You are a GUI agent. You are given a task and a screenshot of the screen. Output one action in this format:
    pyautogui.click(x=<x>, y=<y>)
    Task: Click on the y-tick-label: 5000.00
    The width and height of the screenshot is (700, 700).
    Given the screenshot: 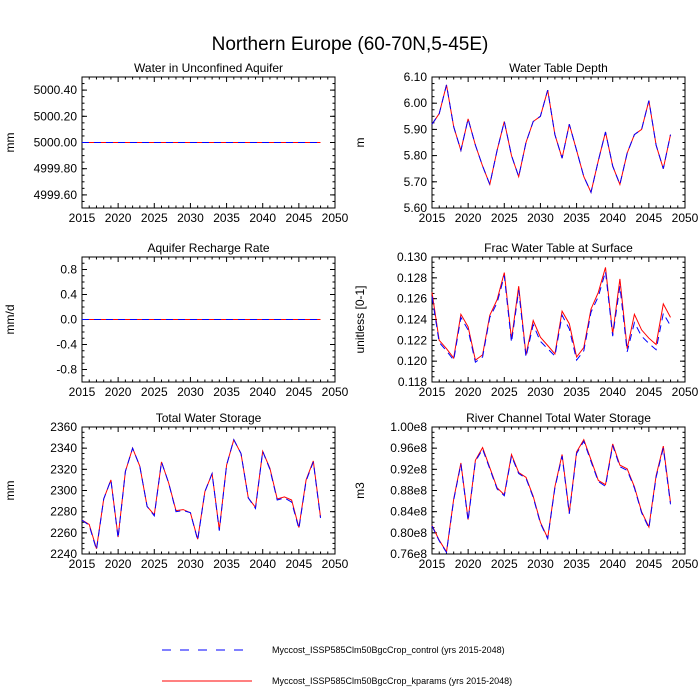 What is the action you would take?
    pyautogui.click(x=56, y=143)
    